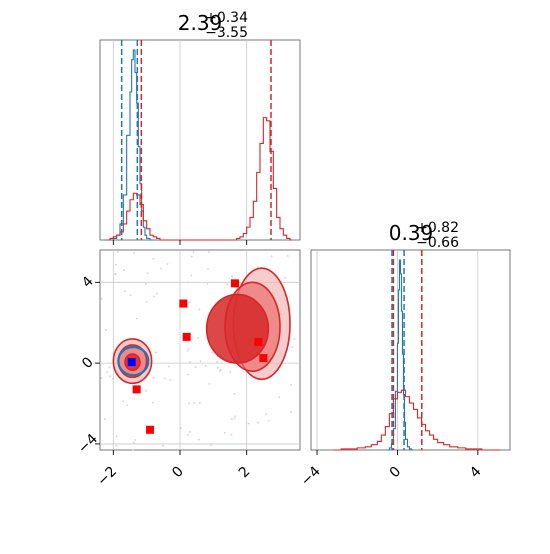 The height and width of the screenshot is (554, 550). I want to click on contour-level, so click(133, 361).